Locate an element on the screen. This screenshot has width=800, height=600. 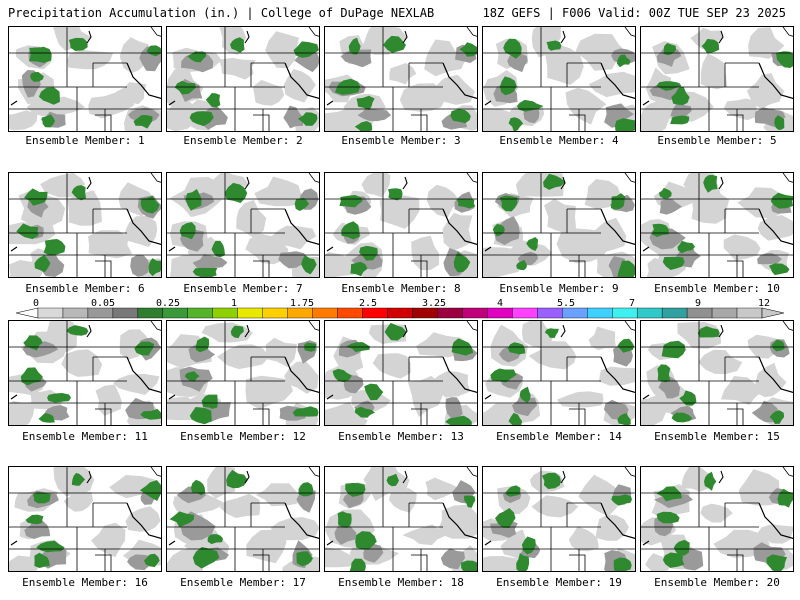
panel-label-18: Ensemble Member: 18 is located at coordinates (401, 582).